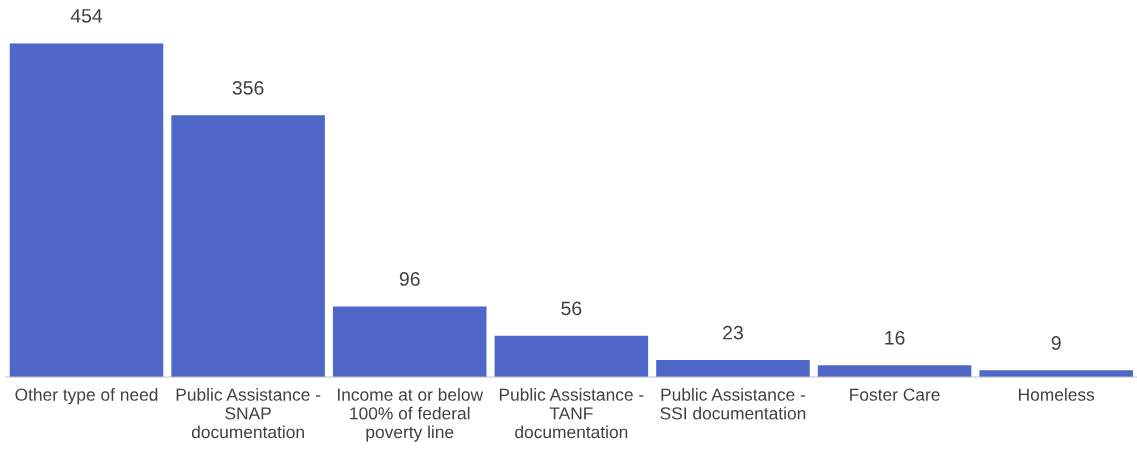  Describe the element at coordinates (1056, 343) in the screenshot. I see `data-label: 9` at that location.